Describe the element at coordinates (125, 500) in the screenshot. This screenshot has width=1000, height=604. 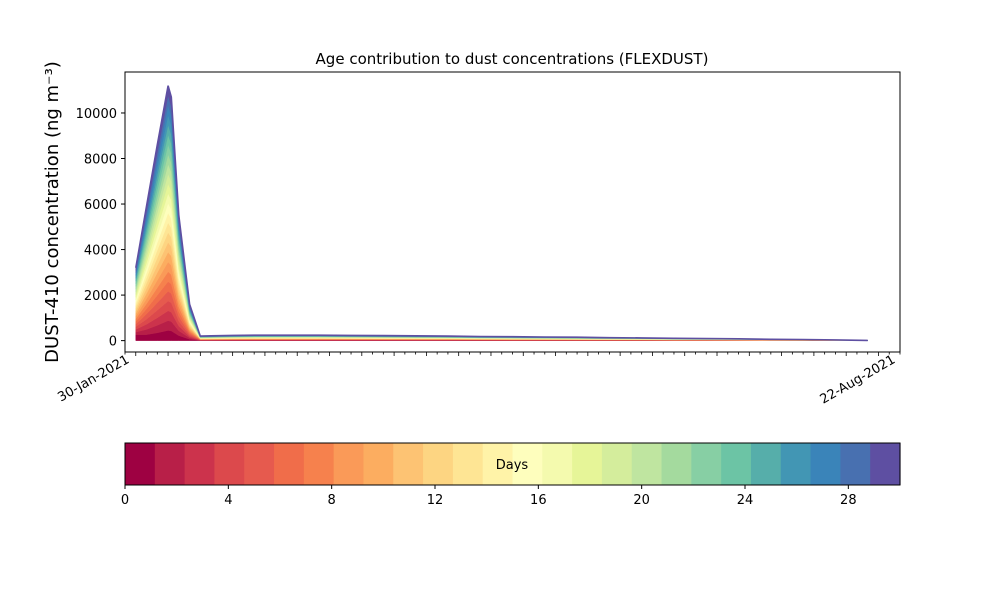
I see `colorbar-tick-label: 0` at that location.